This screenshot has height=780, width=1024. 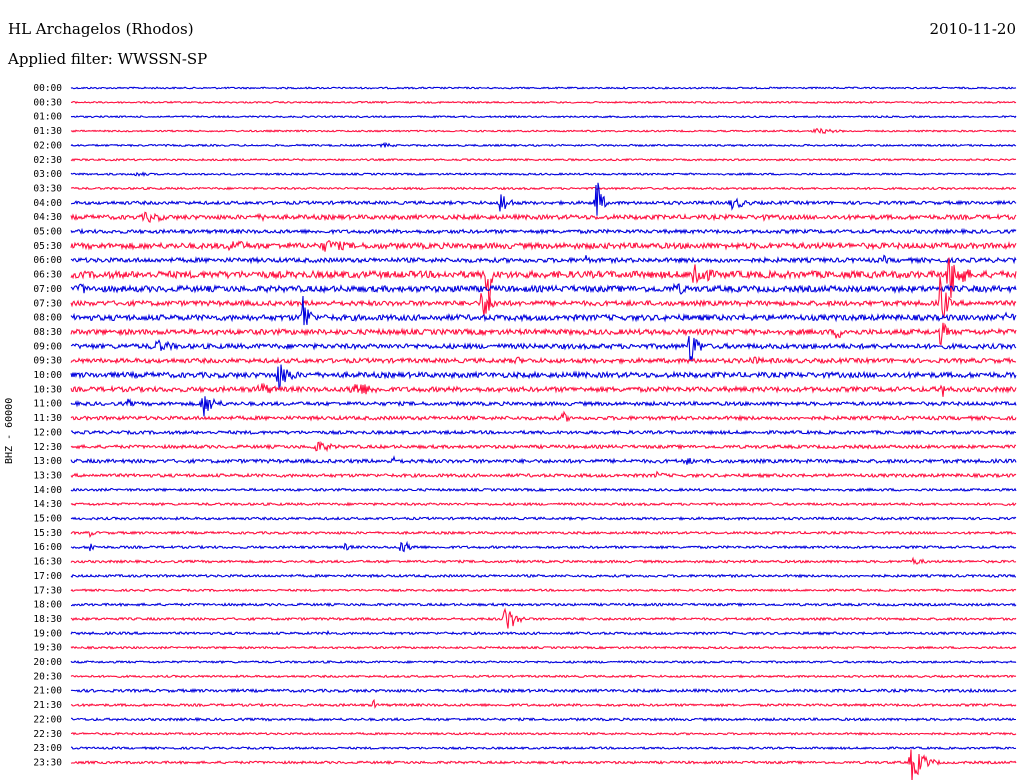 I want to click on time-label: 07:00, so click(x=47, y=289).